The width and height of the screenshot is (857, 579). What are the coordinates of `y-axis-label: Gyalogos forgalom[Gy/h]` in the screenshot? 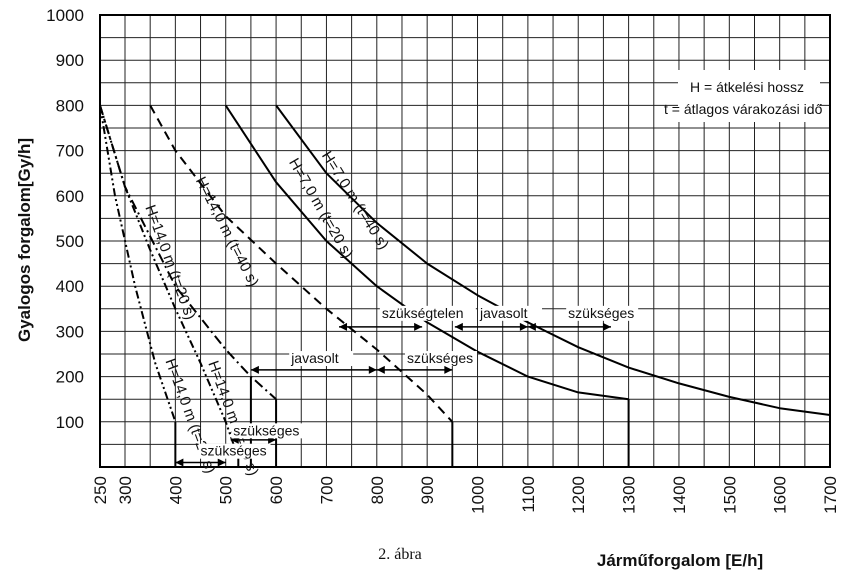 It's located at (24, 240).